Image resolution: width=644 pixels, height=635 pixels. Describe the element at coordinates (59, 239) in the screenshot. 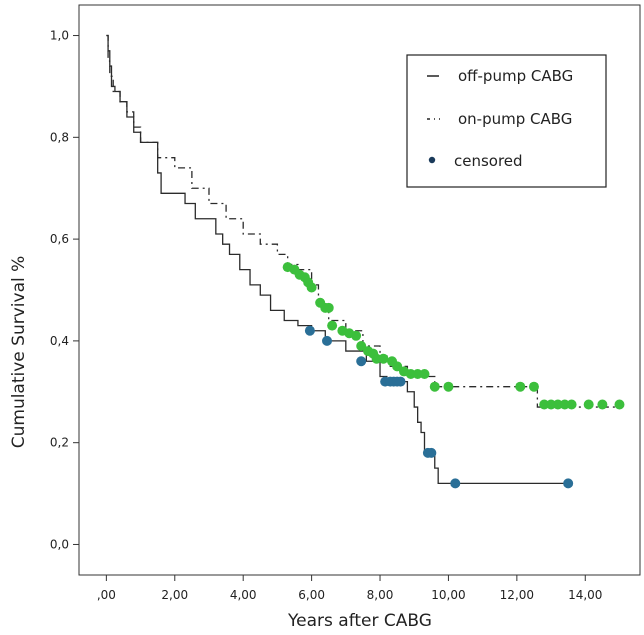

I see `y-tick-label: 0,6` at that location.